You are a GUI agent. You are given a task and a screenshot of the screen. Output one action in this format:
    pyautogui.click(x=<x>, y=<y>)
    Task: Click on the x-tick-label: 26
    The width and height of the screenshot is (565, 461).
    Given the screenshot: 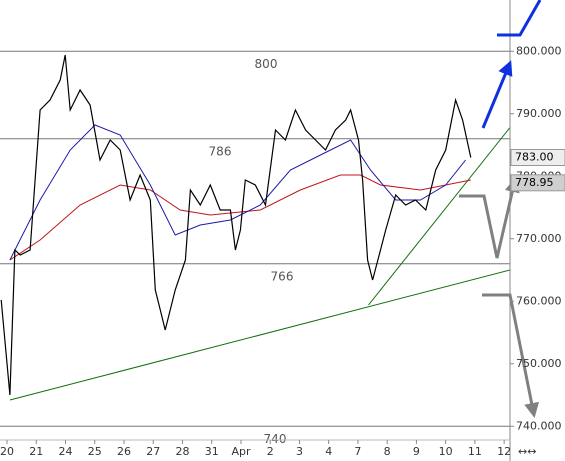 What is the action you would take?
    pyautogui.click(x=124, y=451)
    